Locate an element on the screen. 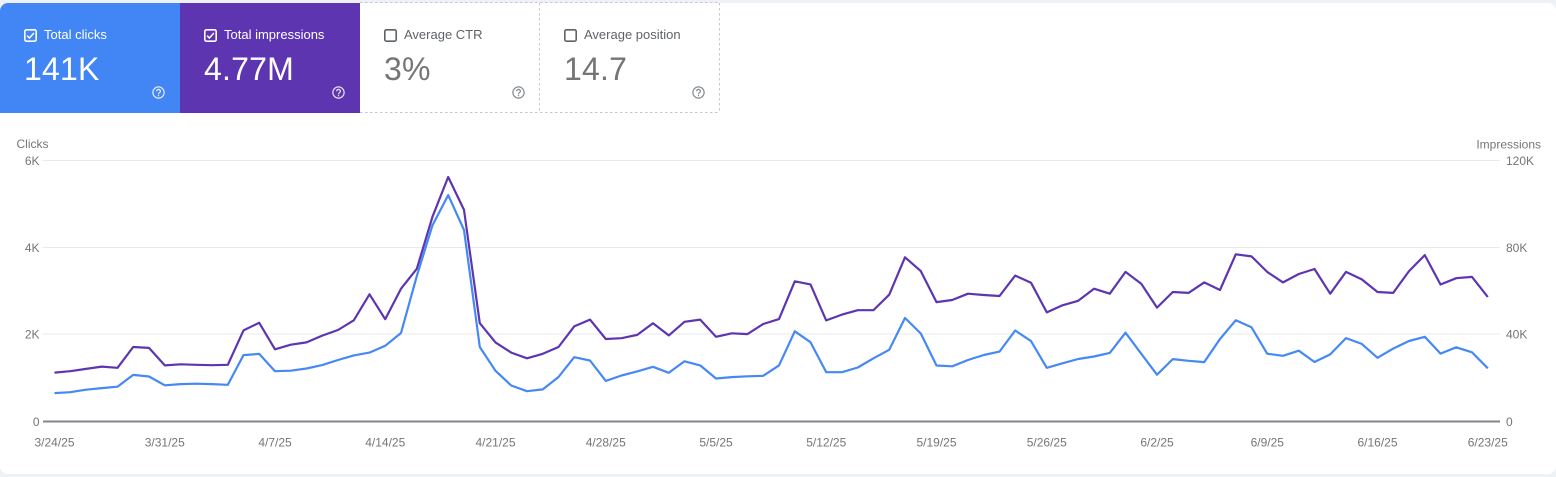 This screenshot has width=1556, height=477. svg-text: 5/12/25 is located at coordinates (826, 443).